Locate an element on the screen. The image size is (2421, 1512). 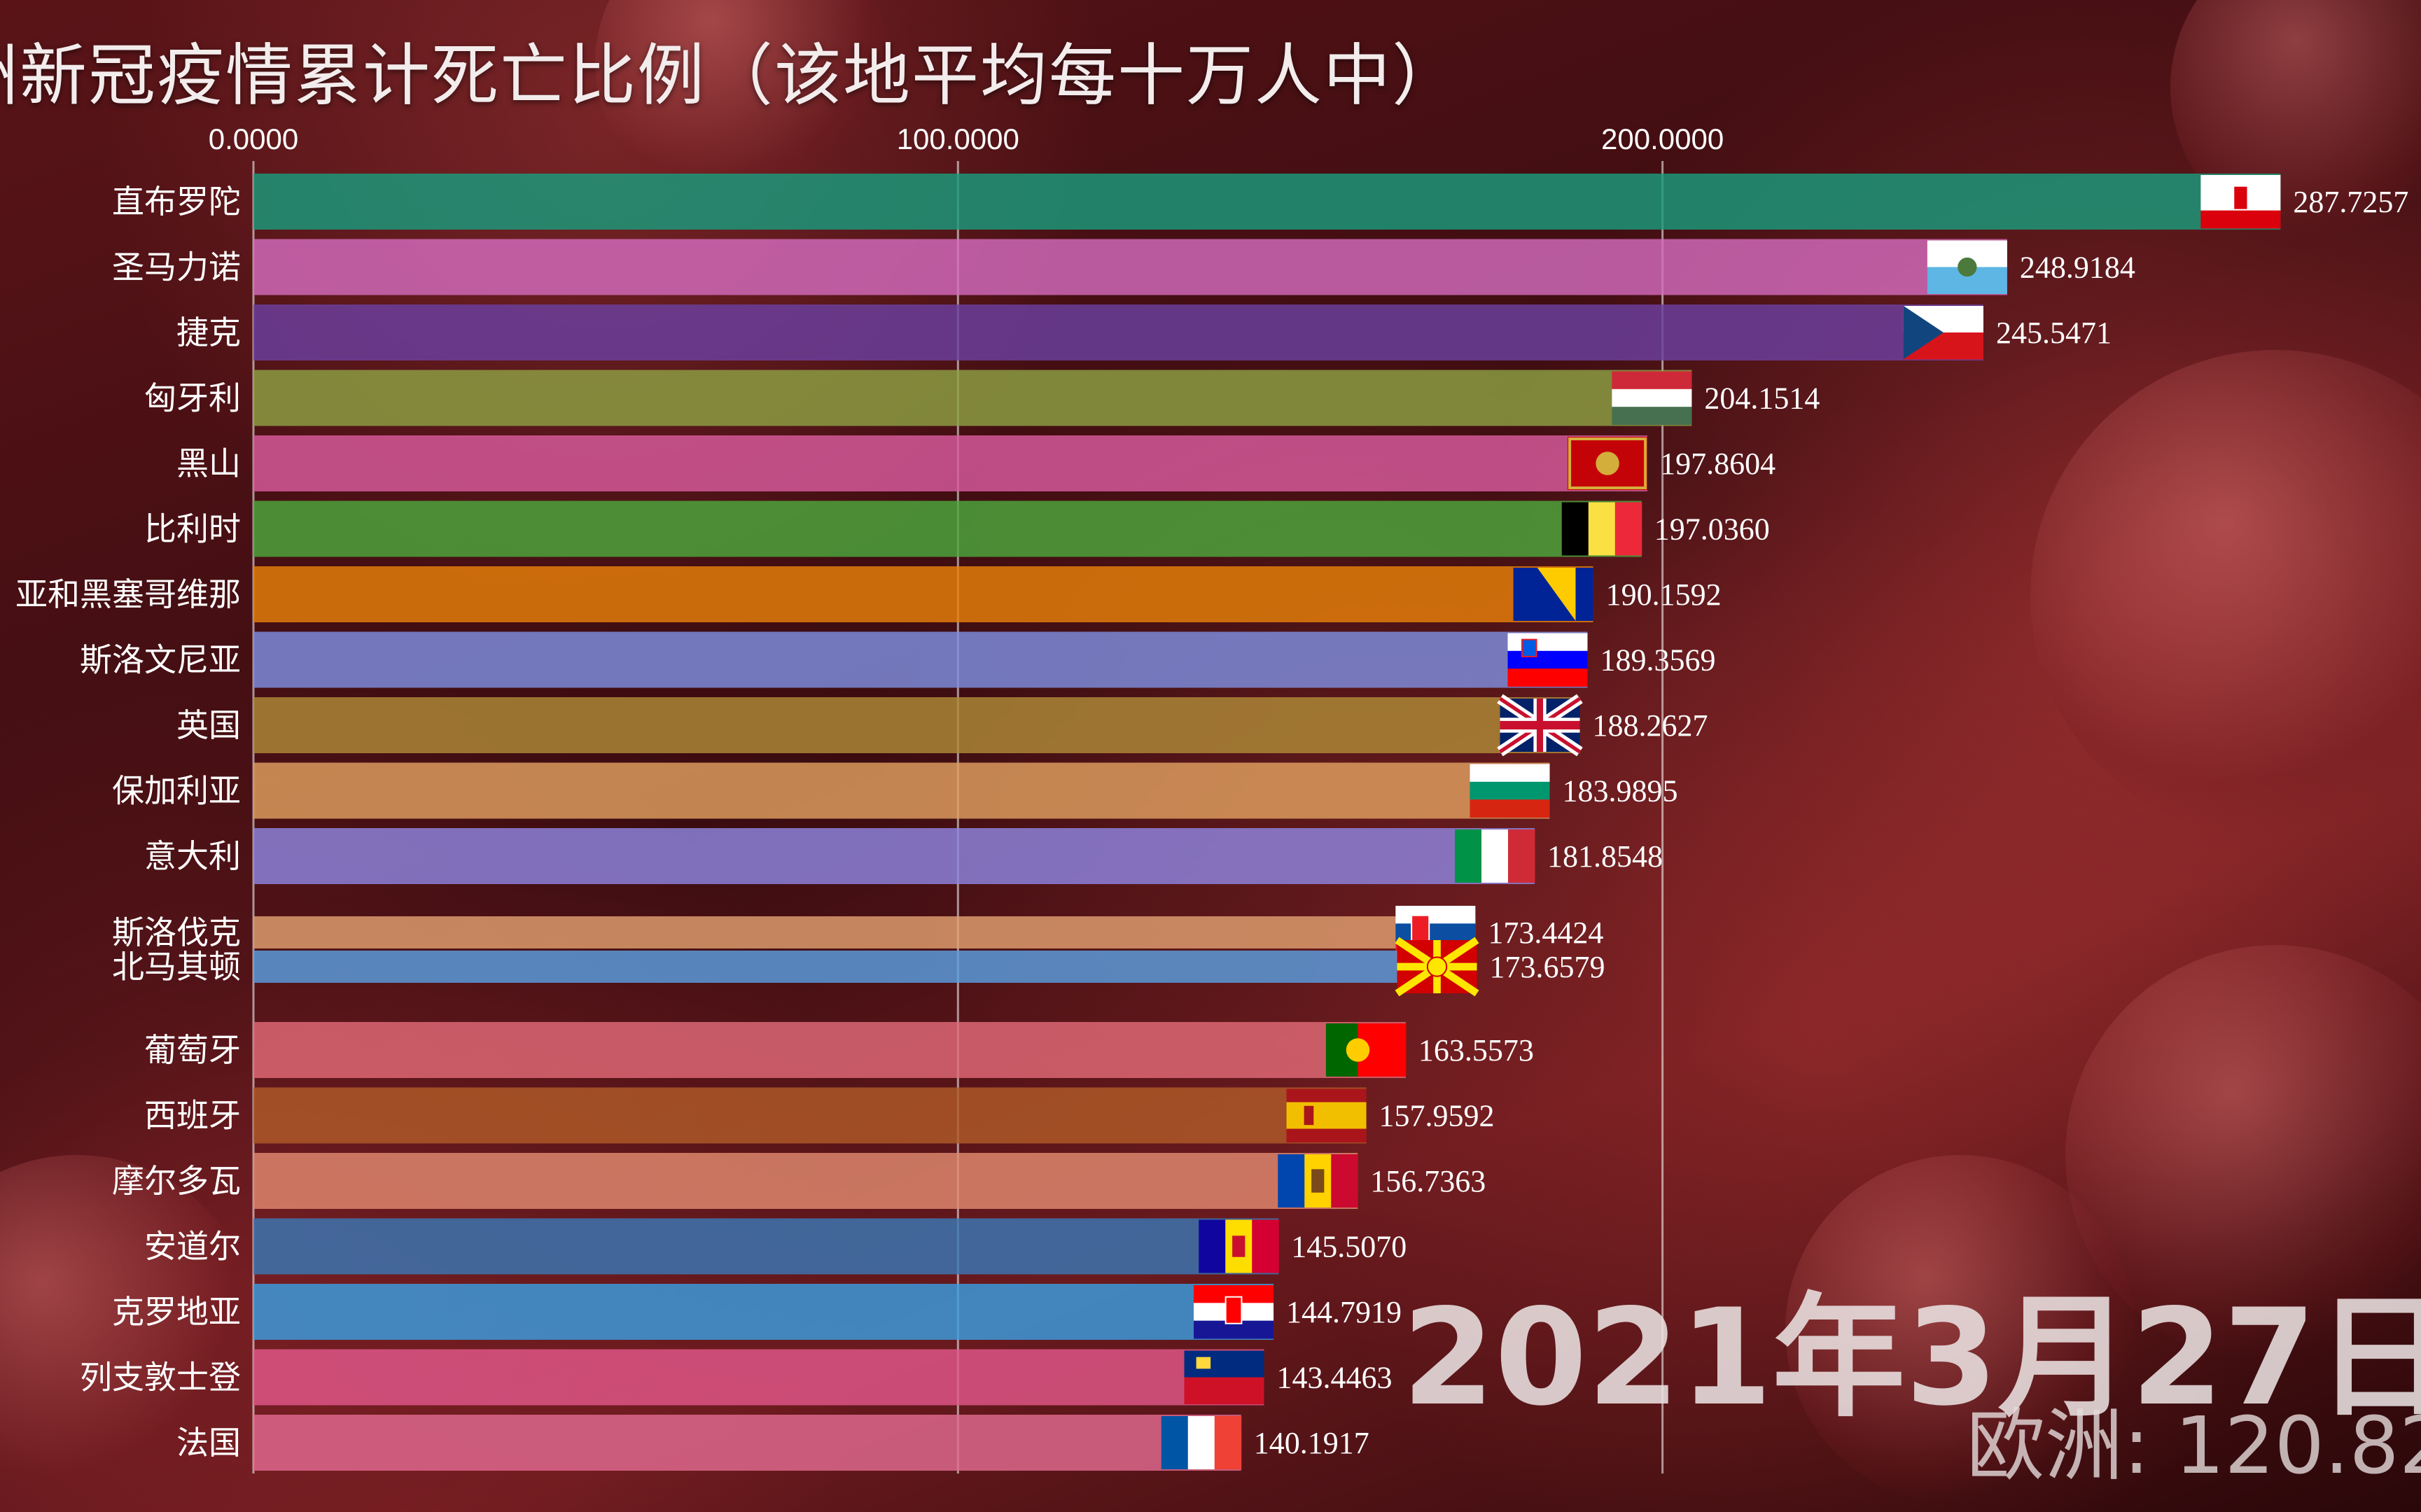
category-label: 克罗地亚 is located at coordinates (177, 1312).